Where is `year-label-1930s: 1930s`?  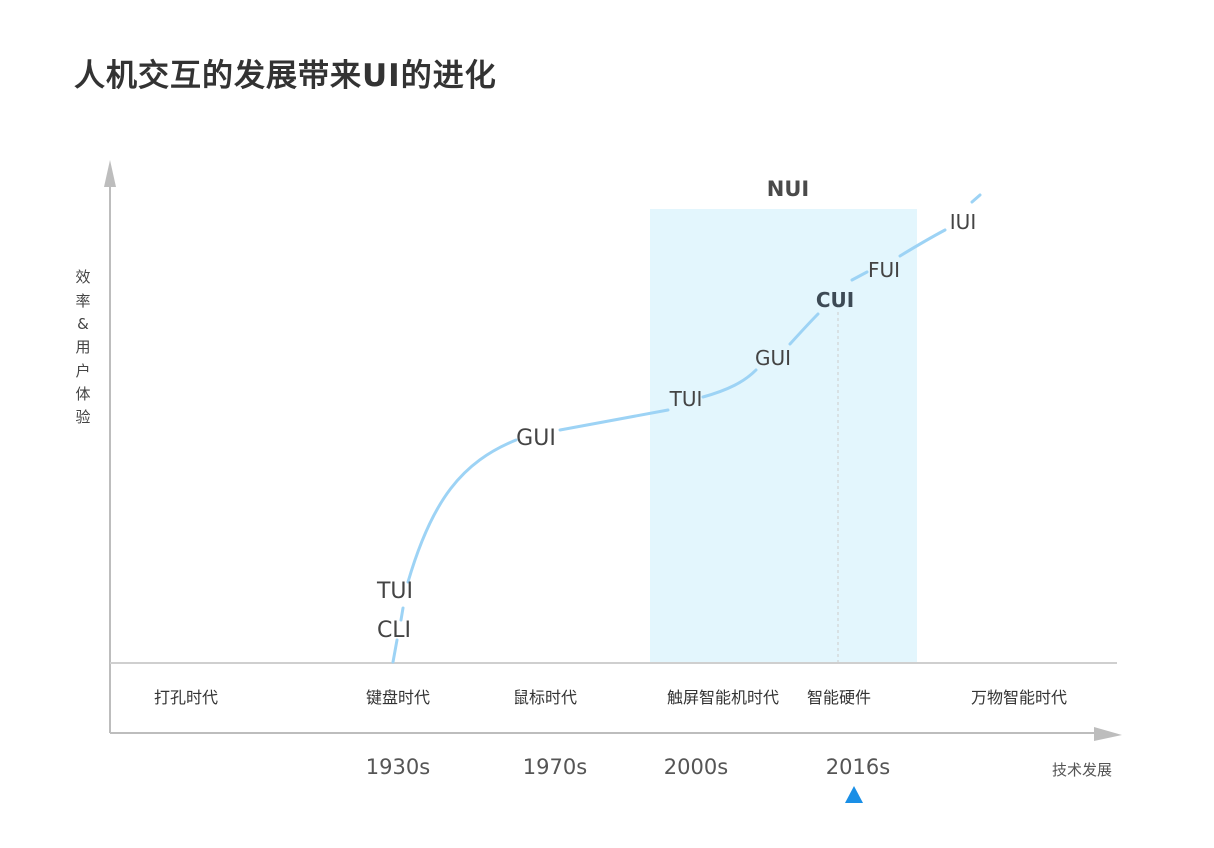 year-label-1930s: 1930s is located at coordinates (398, 767).